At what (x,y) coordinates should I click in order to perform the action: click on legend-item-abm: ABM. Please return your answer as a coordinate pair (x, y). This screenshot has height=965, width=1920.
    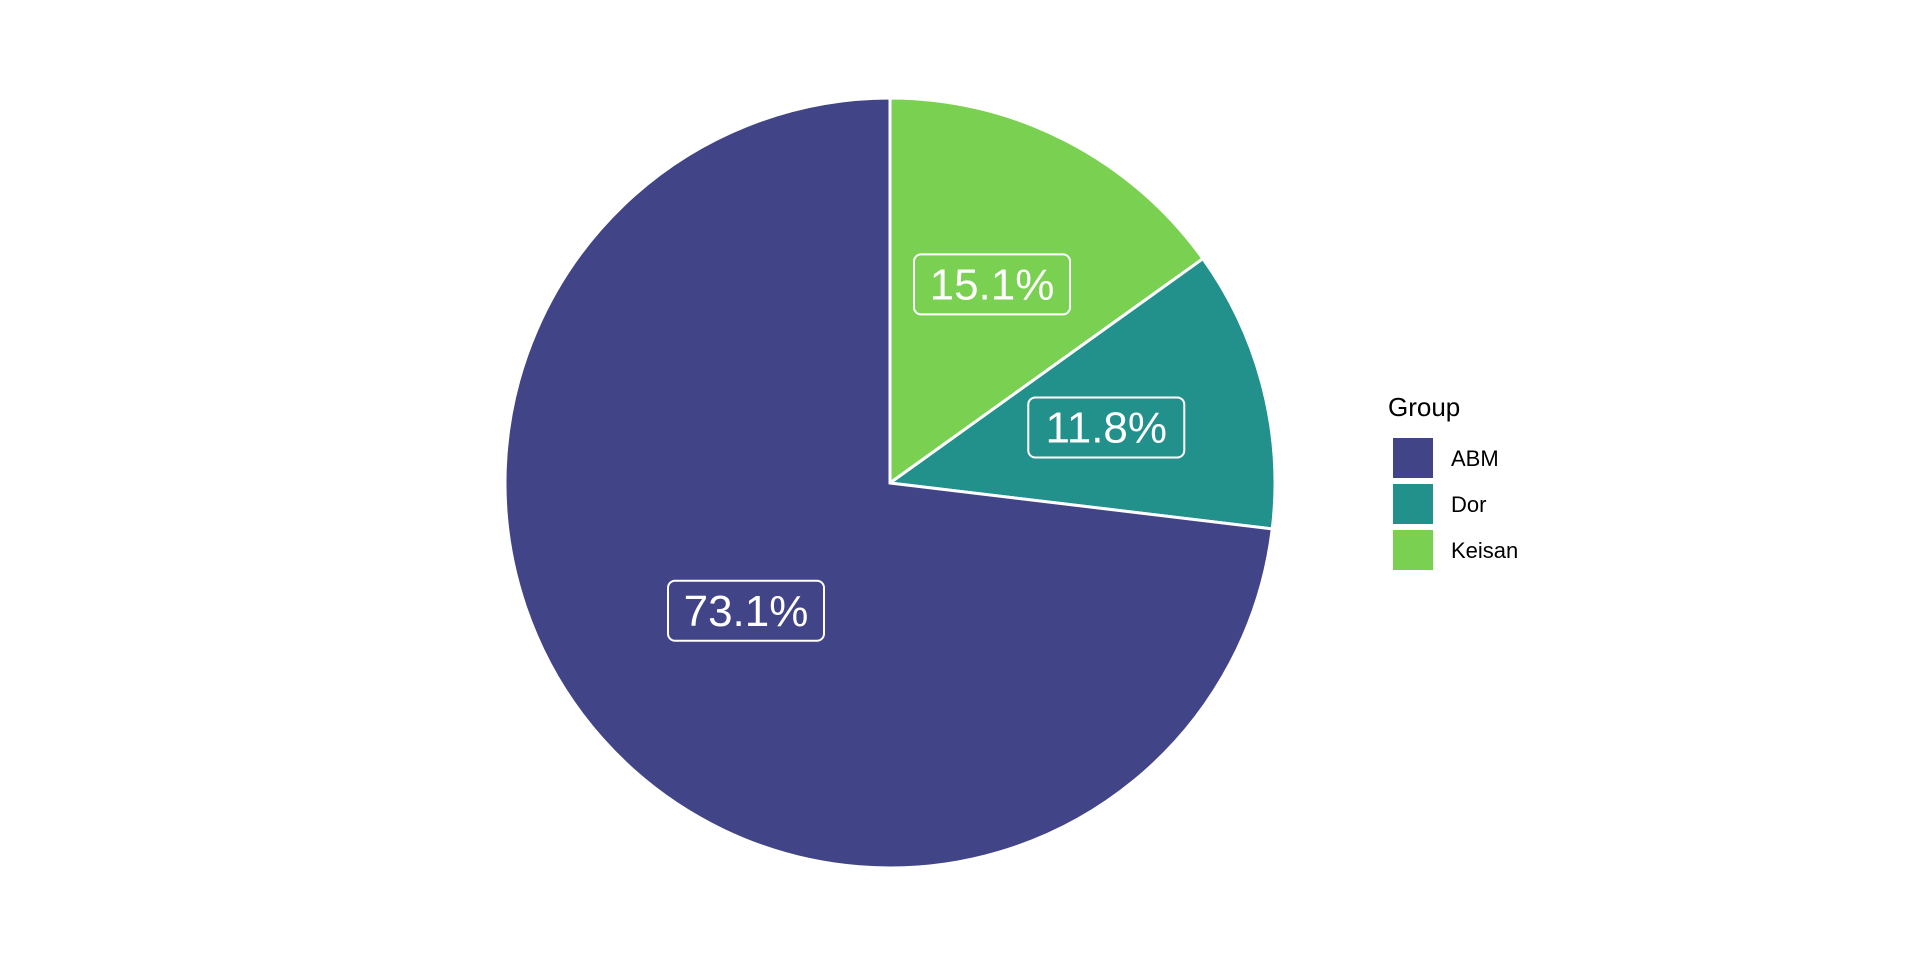
    Looking at the image, I should click on (1446, 458).